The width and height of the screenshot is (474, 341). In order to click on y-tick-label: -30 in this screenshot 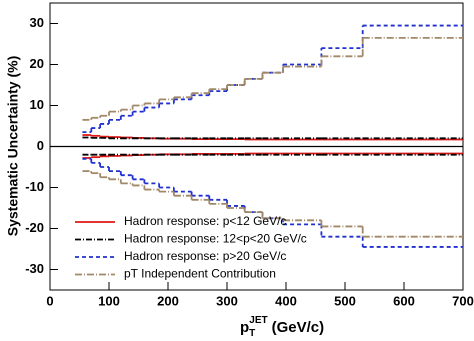, I will do `click(34, 268)`.